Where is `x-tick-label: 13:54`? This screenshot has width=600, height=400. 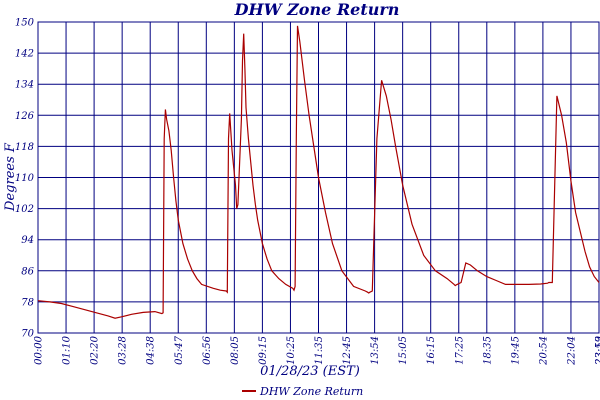
x-tick-label: 13:54 is located at coordinates (375, 350).